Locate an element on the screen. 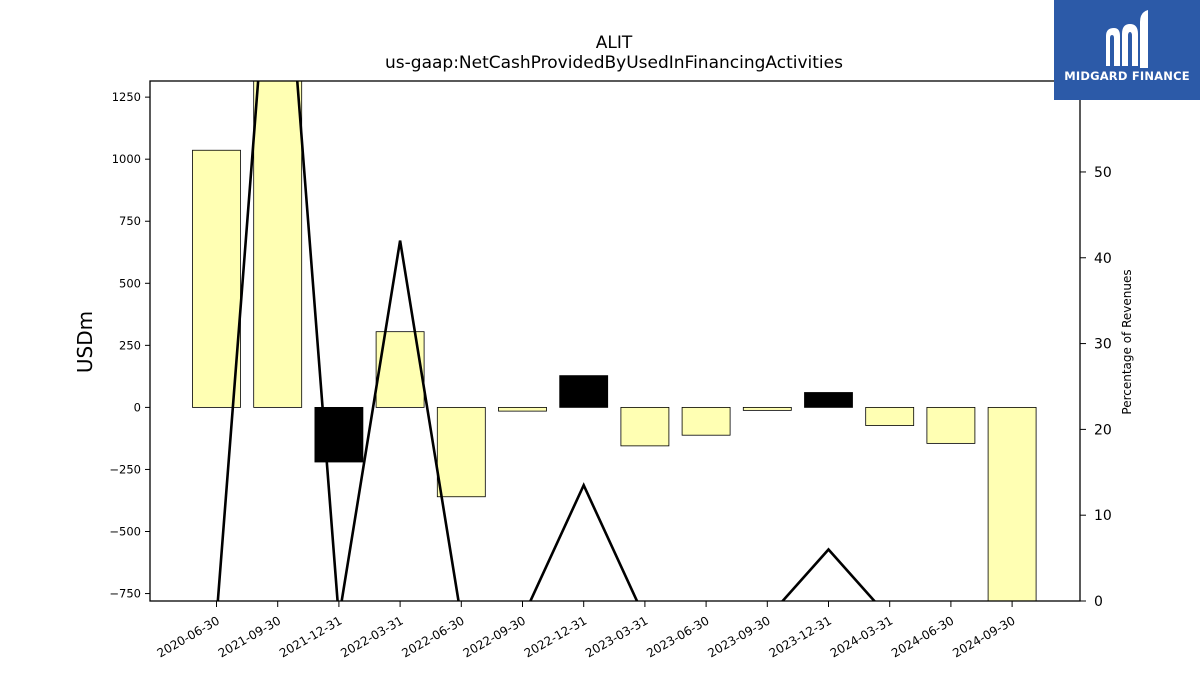 The height and width of the screenshot is (675, 1200). y2-axis-label: Percentage of Revenues is located at coordinates (1127, 341).